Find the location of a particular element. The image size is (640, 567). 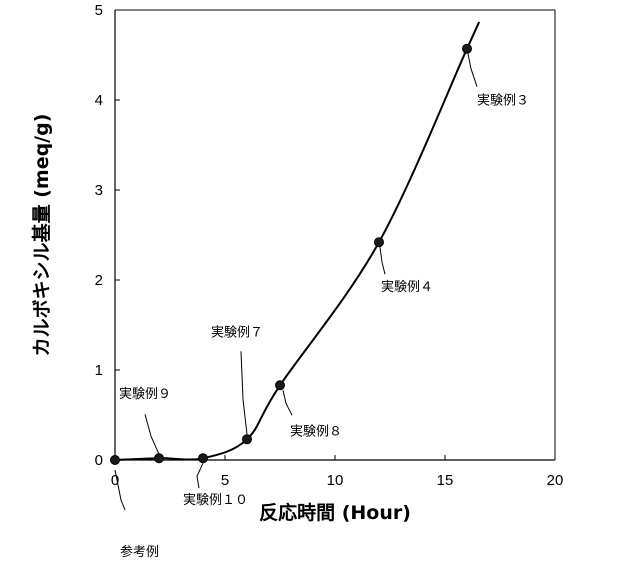

annotation-label: 実験例７ is located at coordinates (237, 332).